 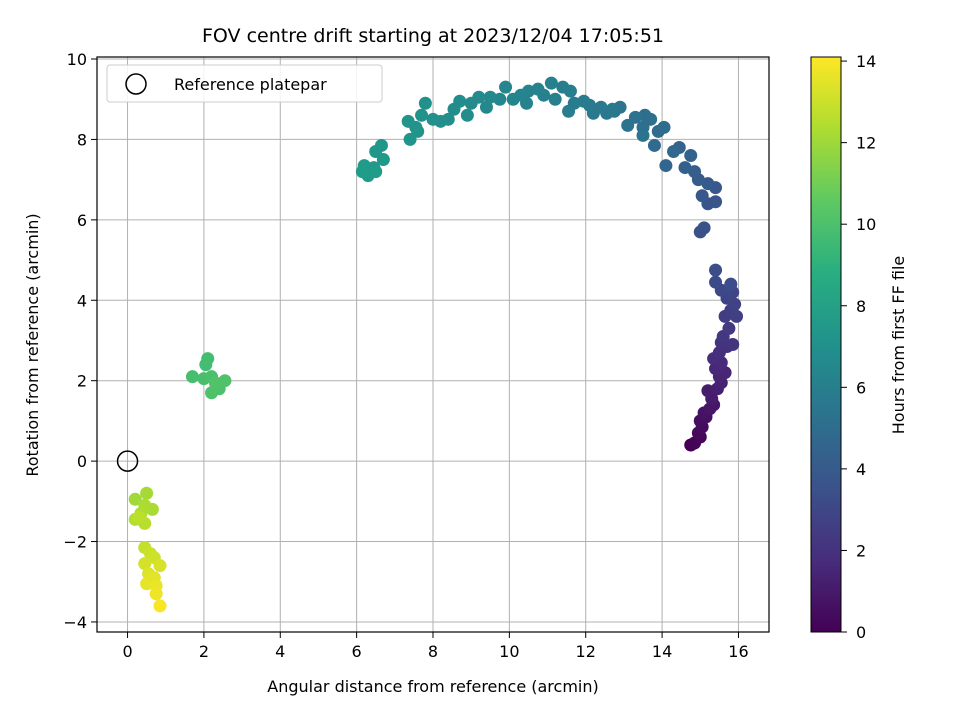 I want to click on x-axis-ticks: 0 2 4 6 8 10 12 14 16, so click(x=435, y=646).